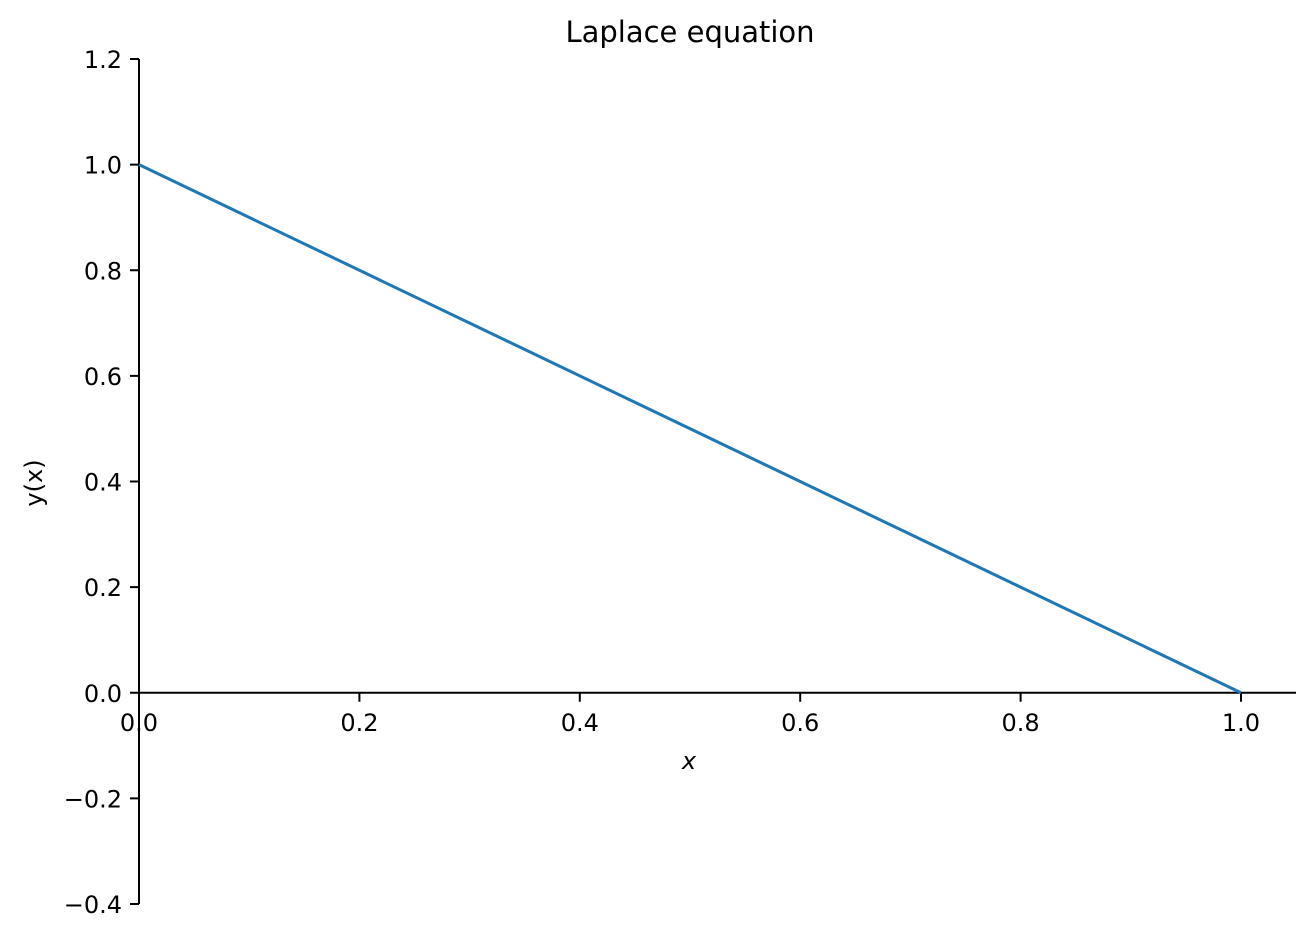 The width and height of the screenshot is (1315, 944). Describe the element at coordinates (708, 714) in the screenshot. I see `x-axis: 0.0 0.2 0.4 0.6 0.8 1.0` at that location.